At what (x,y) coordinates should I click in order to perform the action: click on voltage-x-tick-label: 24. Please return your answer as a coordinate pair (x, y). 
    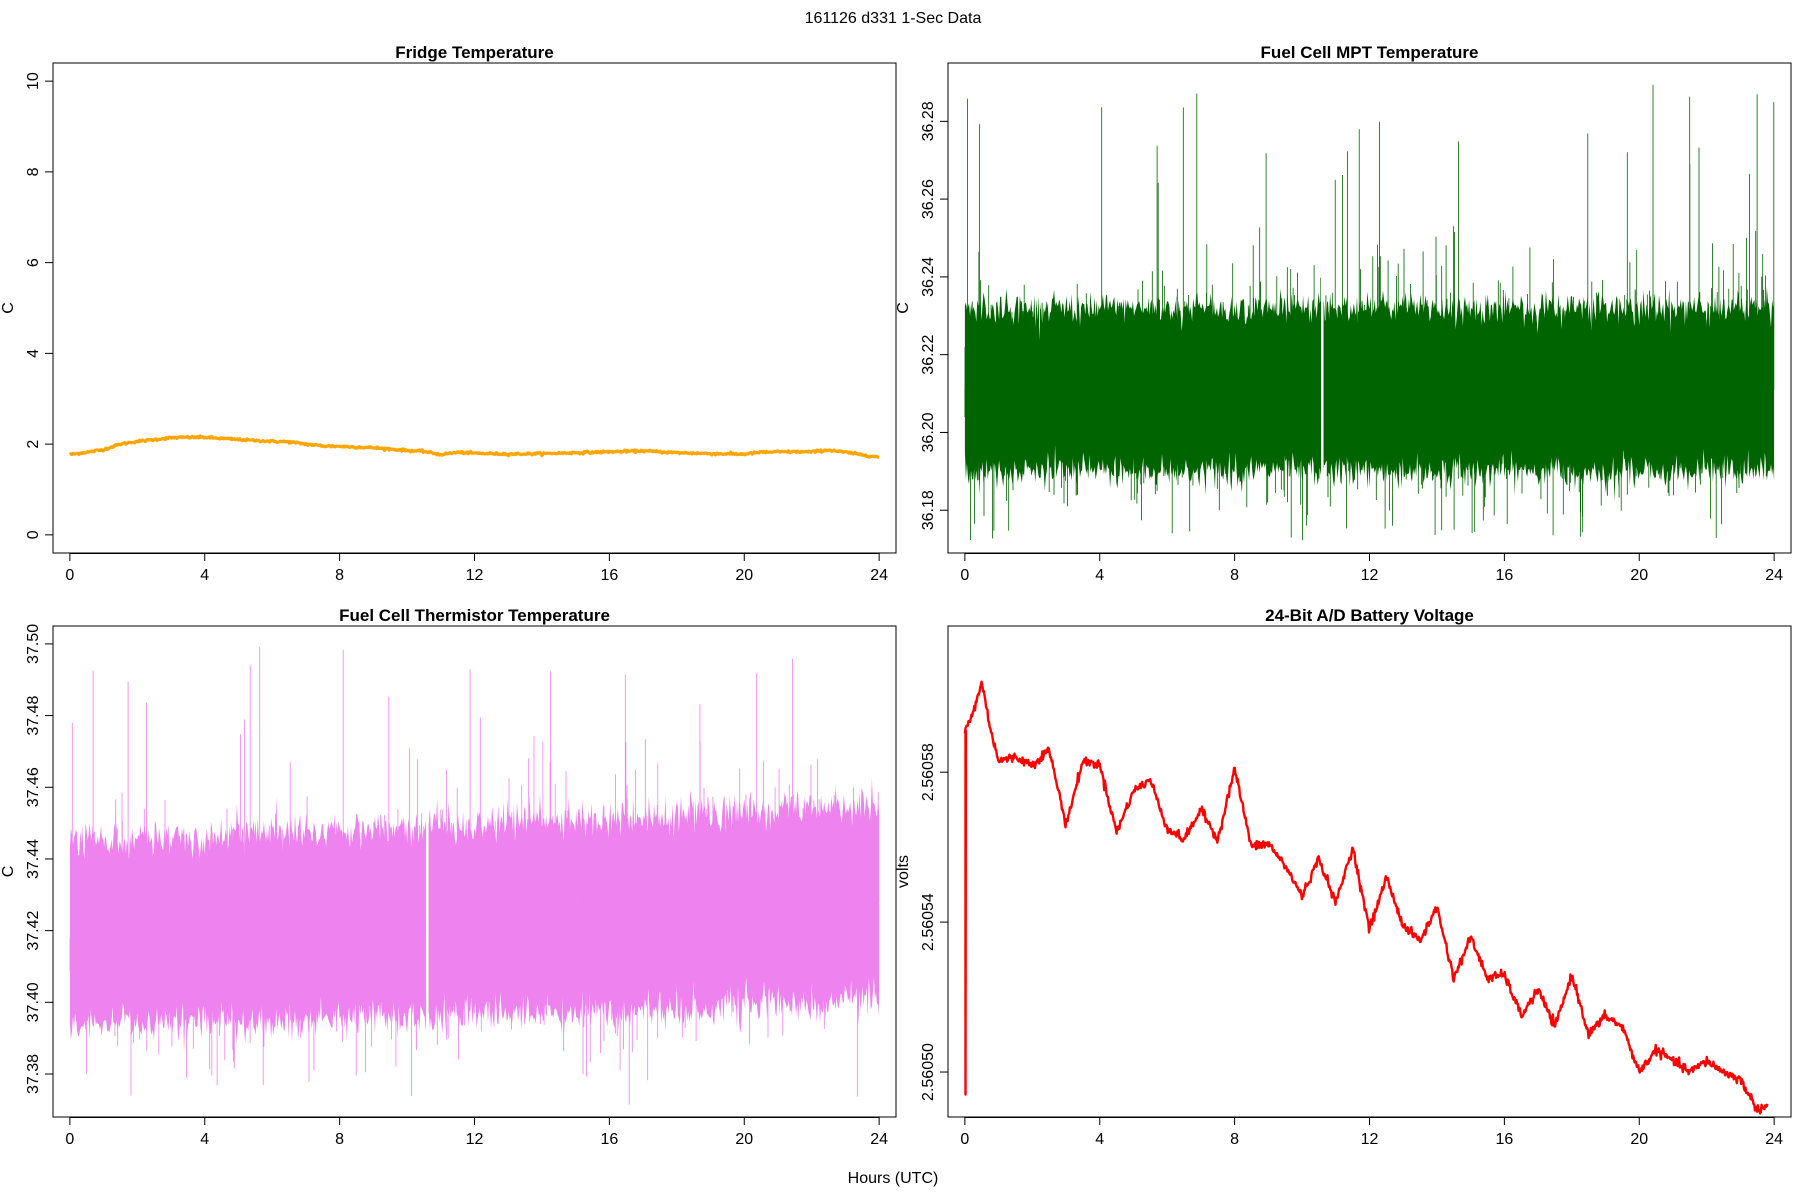
    Looking at the image, I should click on (1774, 1139).